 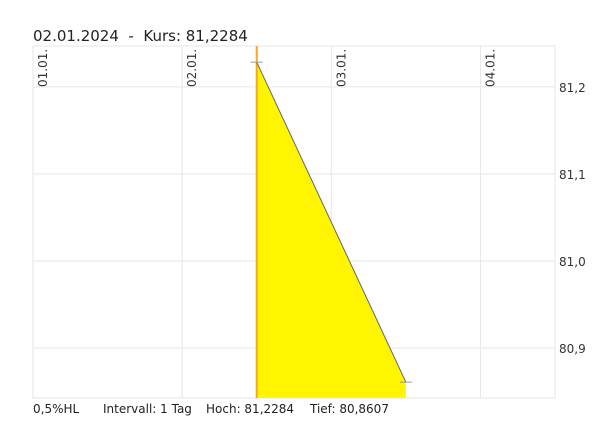 I want to click on y-tick-label: 81,0, so click(x=572, y=262).